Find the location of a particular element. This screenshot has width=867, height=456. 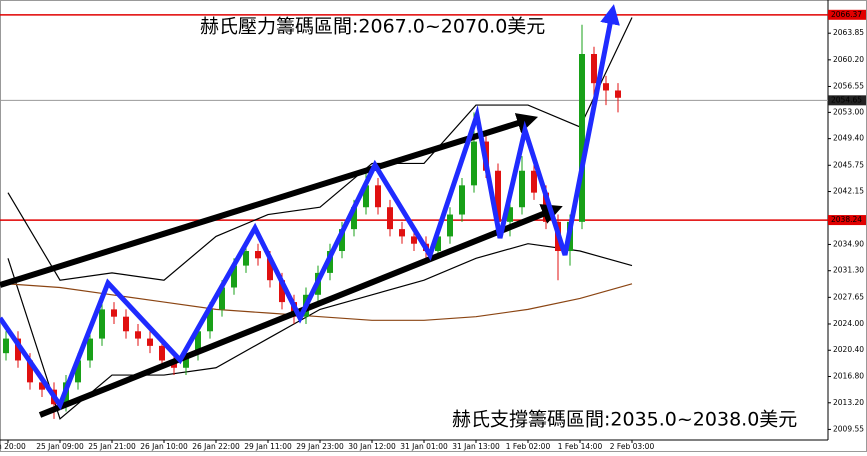

x-tick-label: 31 Jan 01:00 is located at coordinates (424, 446).